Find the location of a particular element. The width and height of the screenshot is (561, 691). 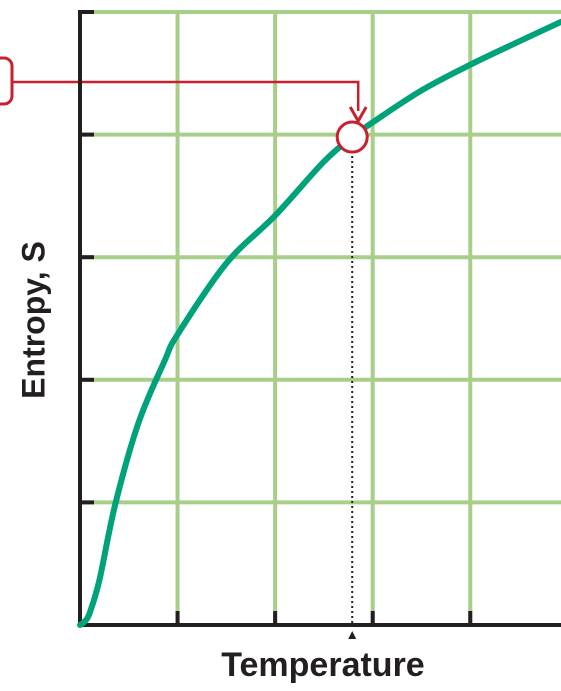

marker-circle is located at coordinates (352, 137).